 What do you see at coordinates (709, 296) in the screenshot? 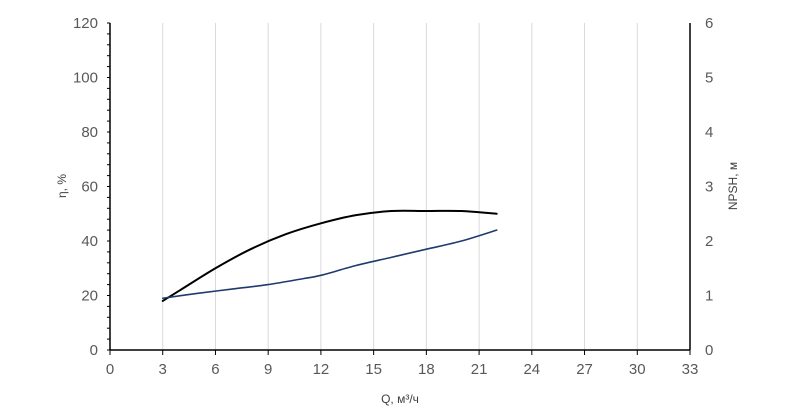
I see `y2-tick-label: 1` at bounding box center [709, 296].